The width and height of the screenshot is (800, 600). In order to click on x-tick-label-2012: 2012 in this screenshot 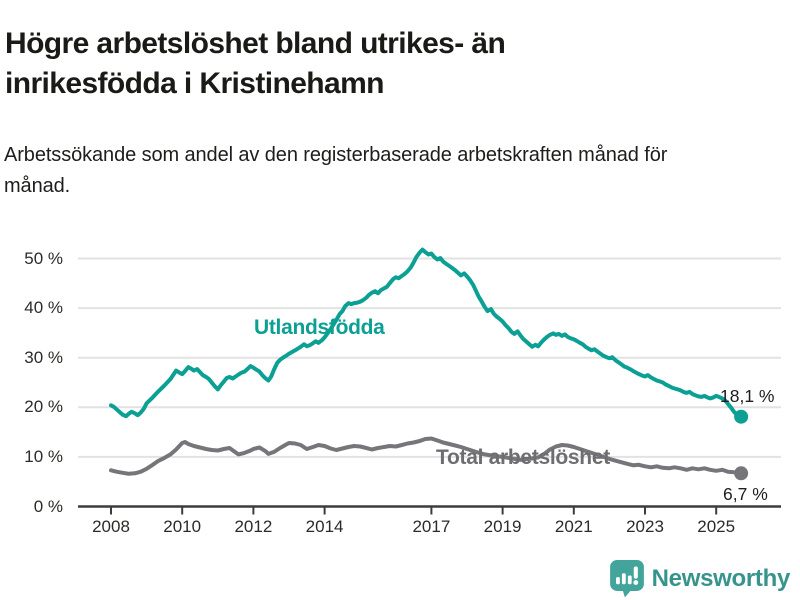, I will do `click(253, 526)`.